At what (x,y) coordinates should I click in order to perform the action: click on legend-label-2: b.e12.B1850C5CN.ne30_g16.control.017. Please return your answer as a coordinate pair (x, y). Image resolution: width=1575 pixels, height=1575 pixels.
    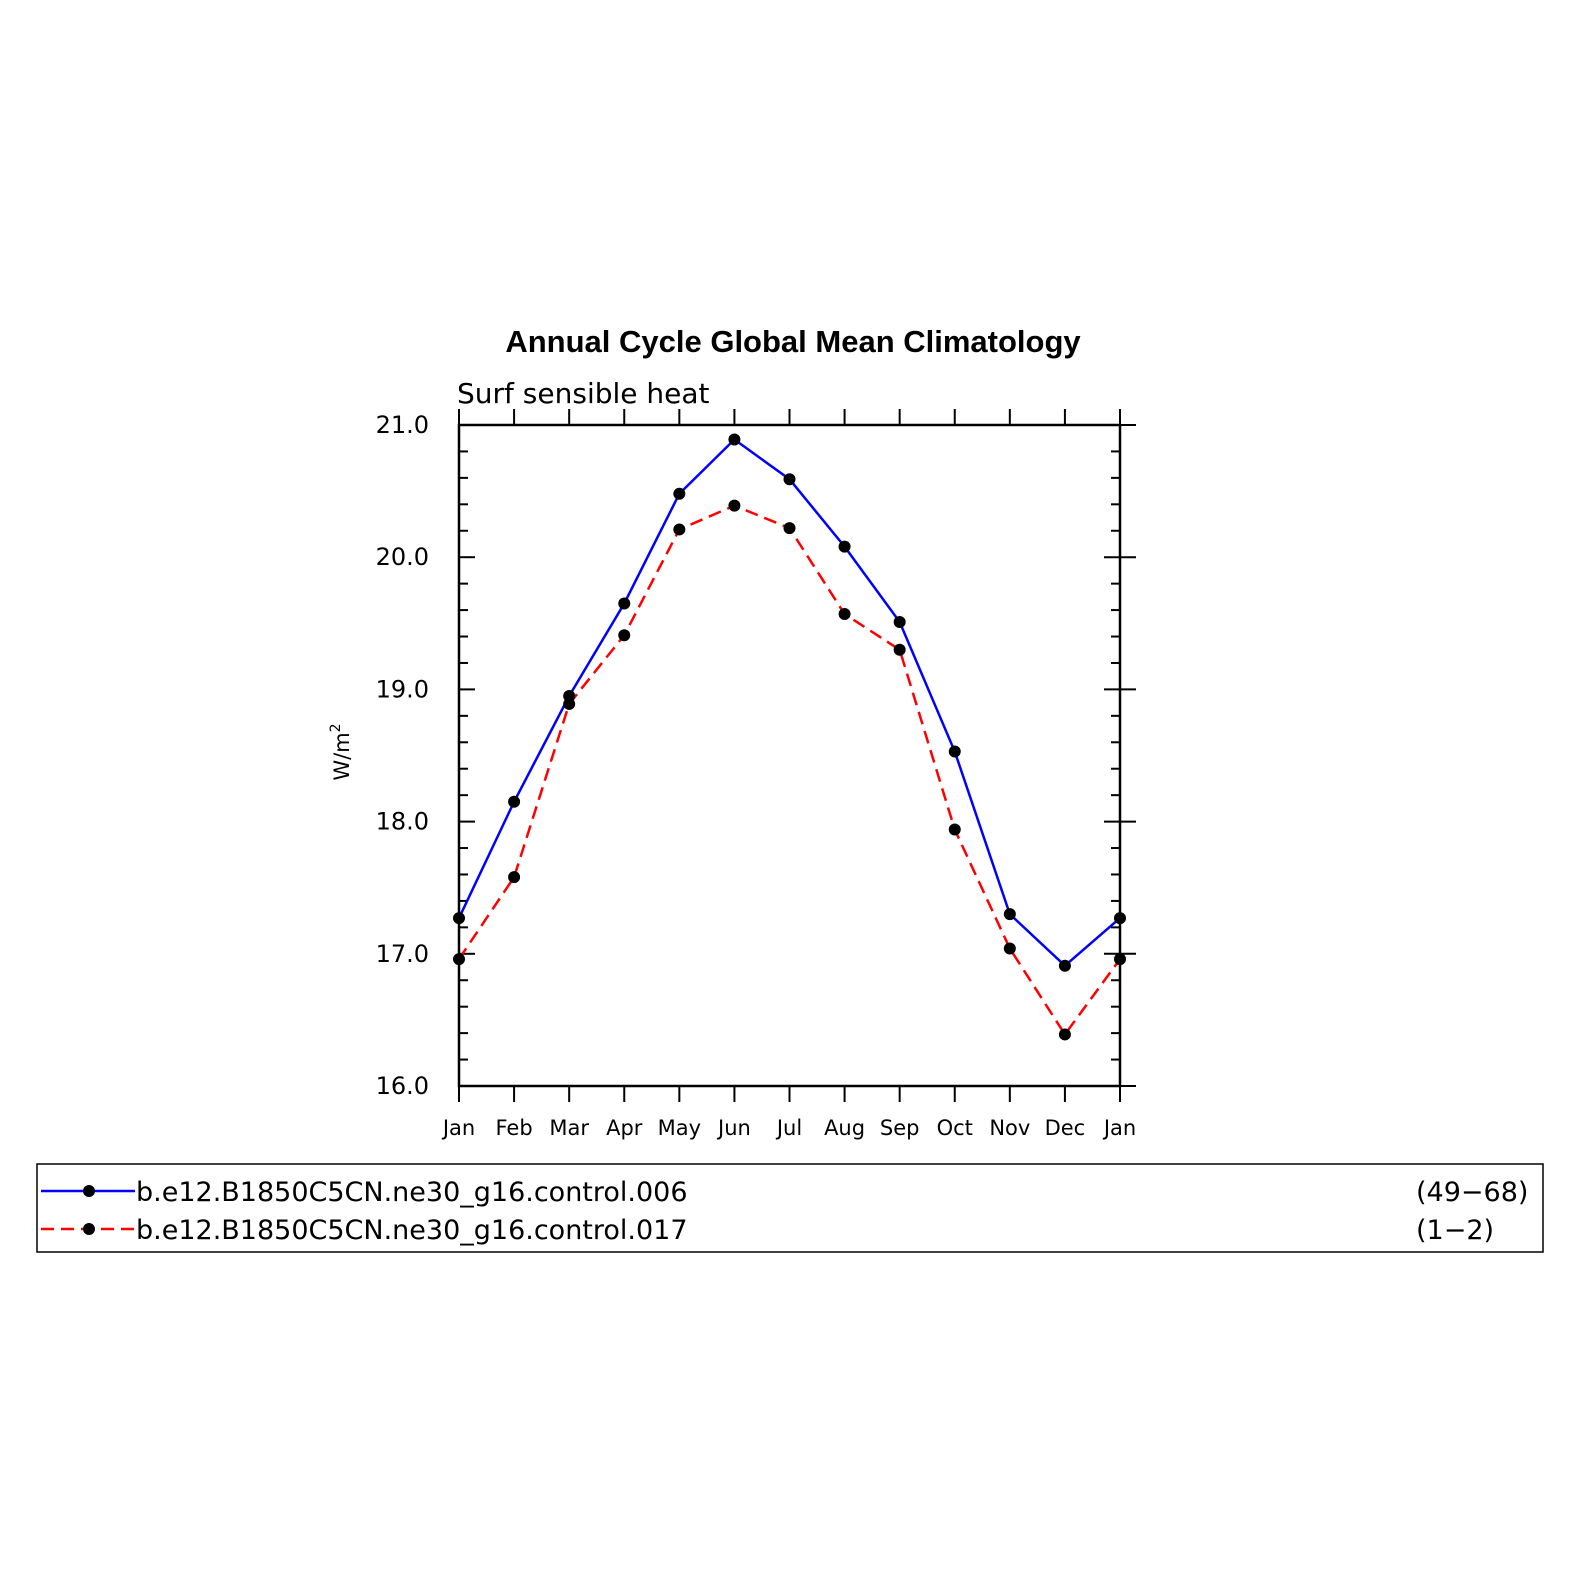
    Looking at the image, I should click on (412, 1230).